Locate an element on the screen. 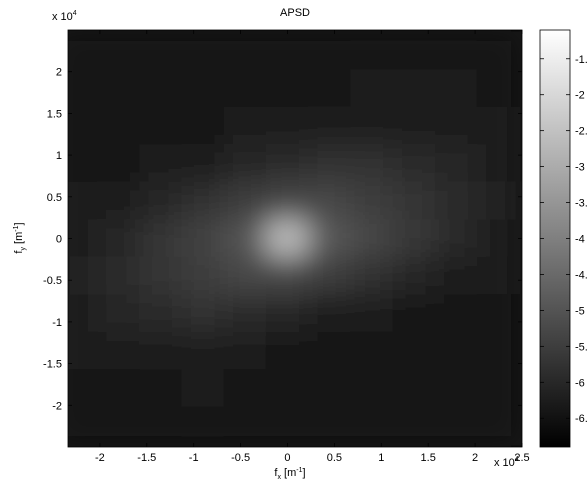 The height and width of the screenshot is (485, 588). x-axis-label: fx [m-1] is located at coordinates (289, 474).